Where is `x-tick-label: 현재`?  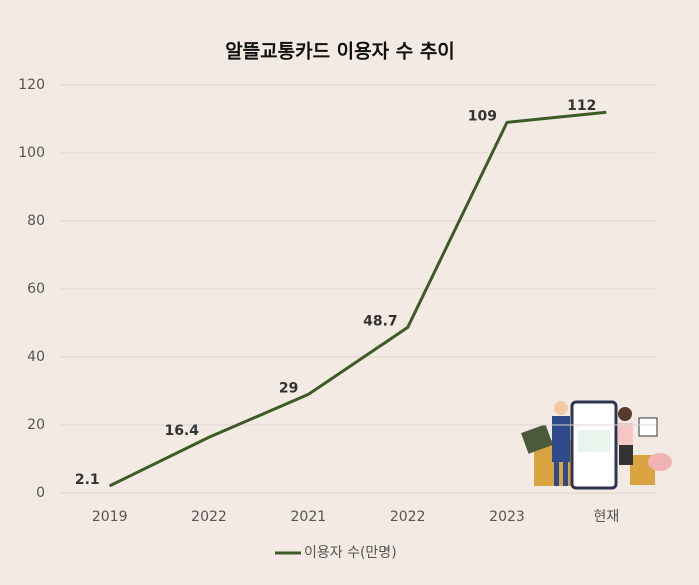
x-tick-label: 현재 is located at coordinates (606, 517).